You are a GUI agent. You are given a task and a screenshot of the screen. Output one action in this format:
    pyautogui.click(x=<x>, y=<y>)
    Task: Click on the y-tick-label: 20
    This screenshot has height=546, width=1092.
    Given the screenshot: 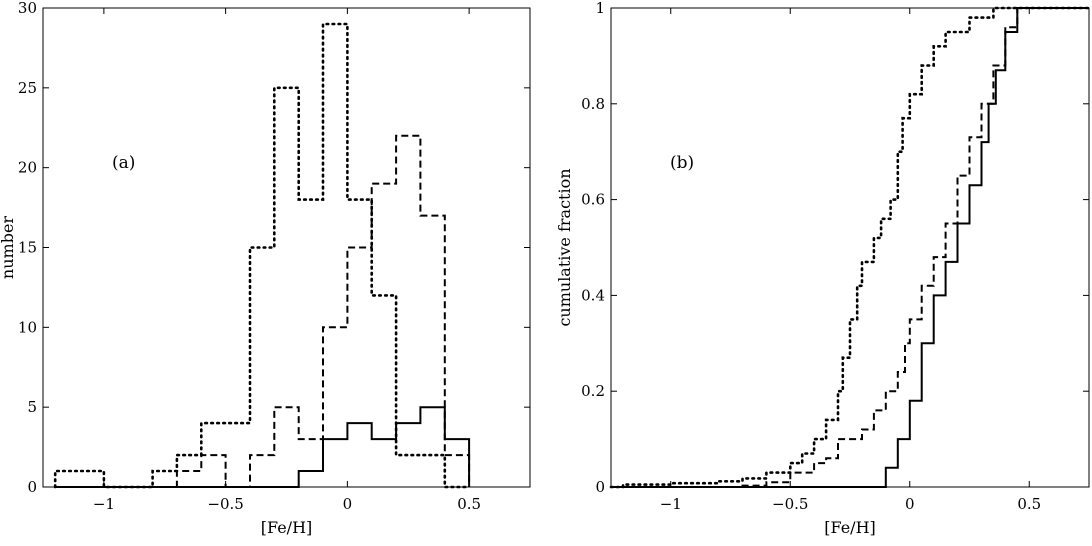 What is the action you would take?
    pyautogui.click(x=27, y=168)
    